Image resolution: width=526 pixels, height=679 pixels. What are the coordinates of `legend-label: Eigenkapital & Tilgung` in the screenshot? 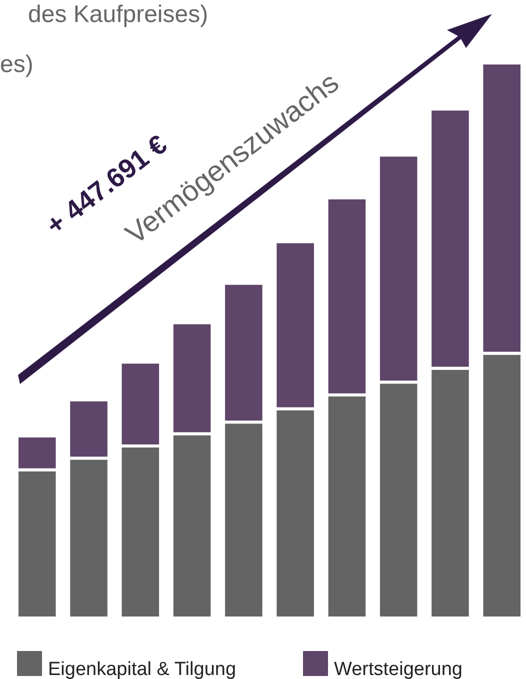 It's located at (142, 669).